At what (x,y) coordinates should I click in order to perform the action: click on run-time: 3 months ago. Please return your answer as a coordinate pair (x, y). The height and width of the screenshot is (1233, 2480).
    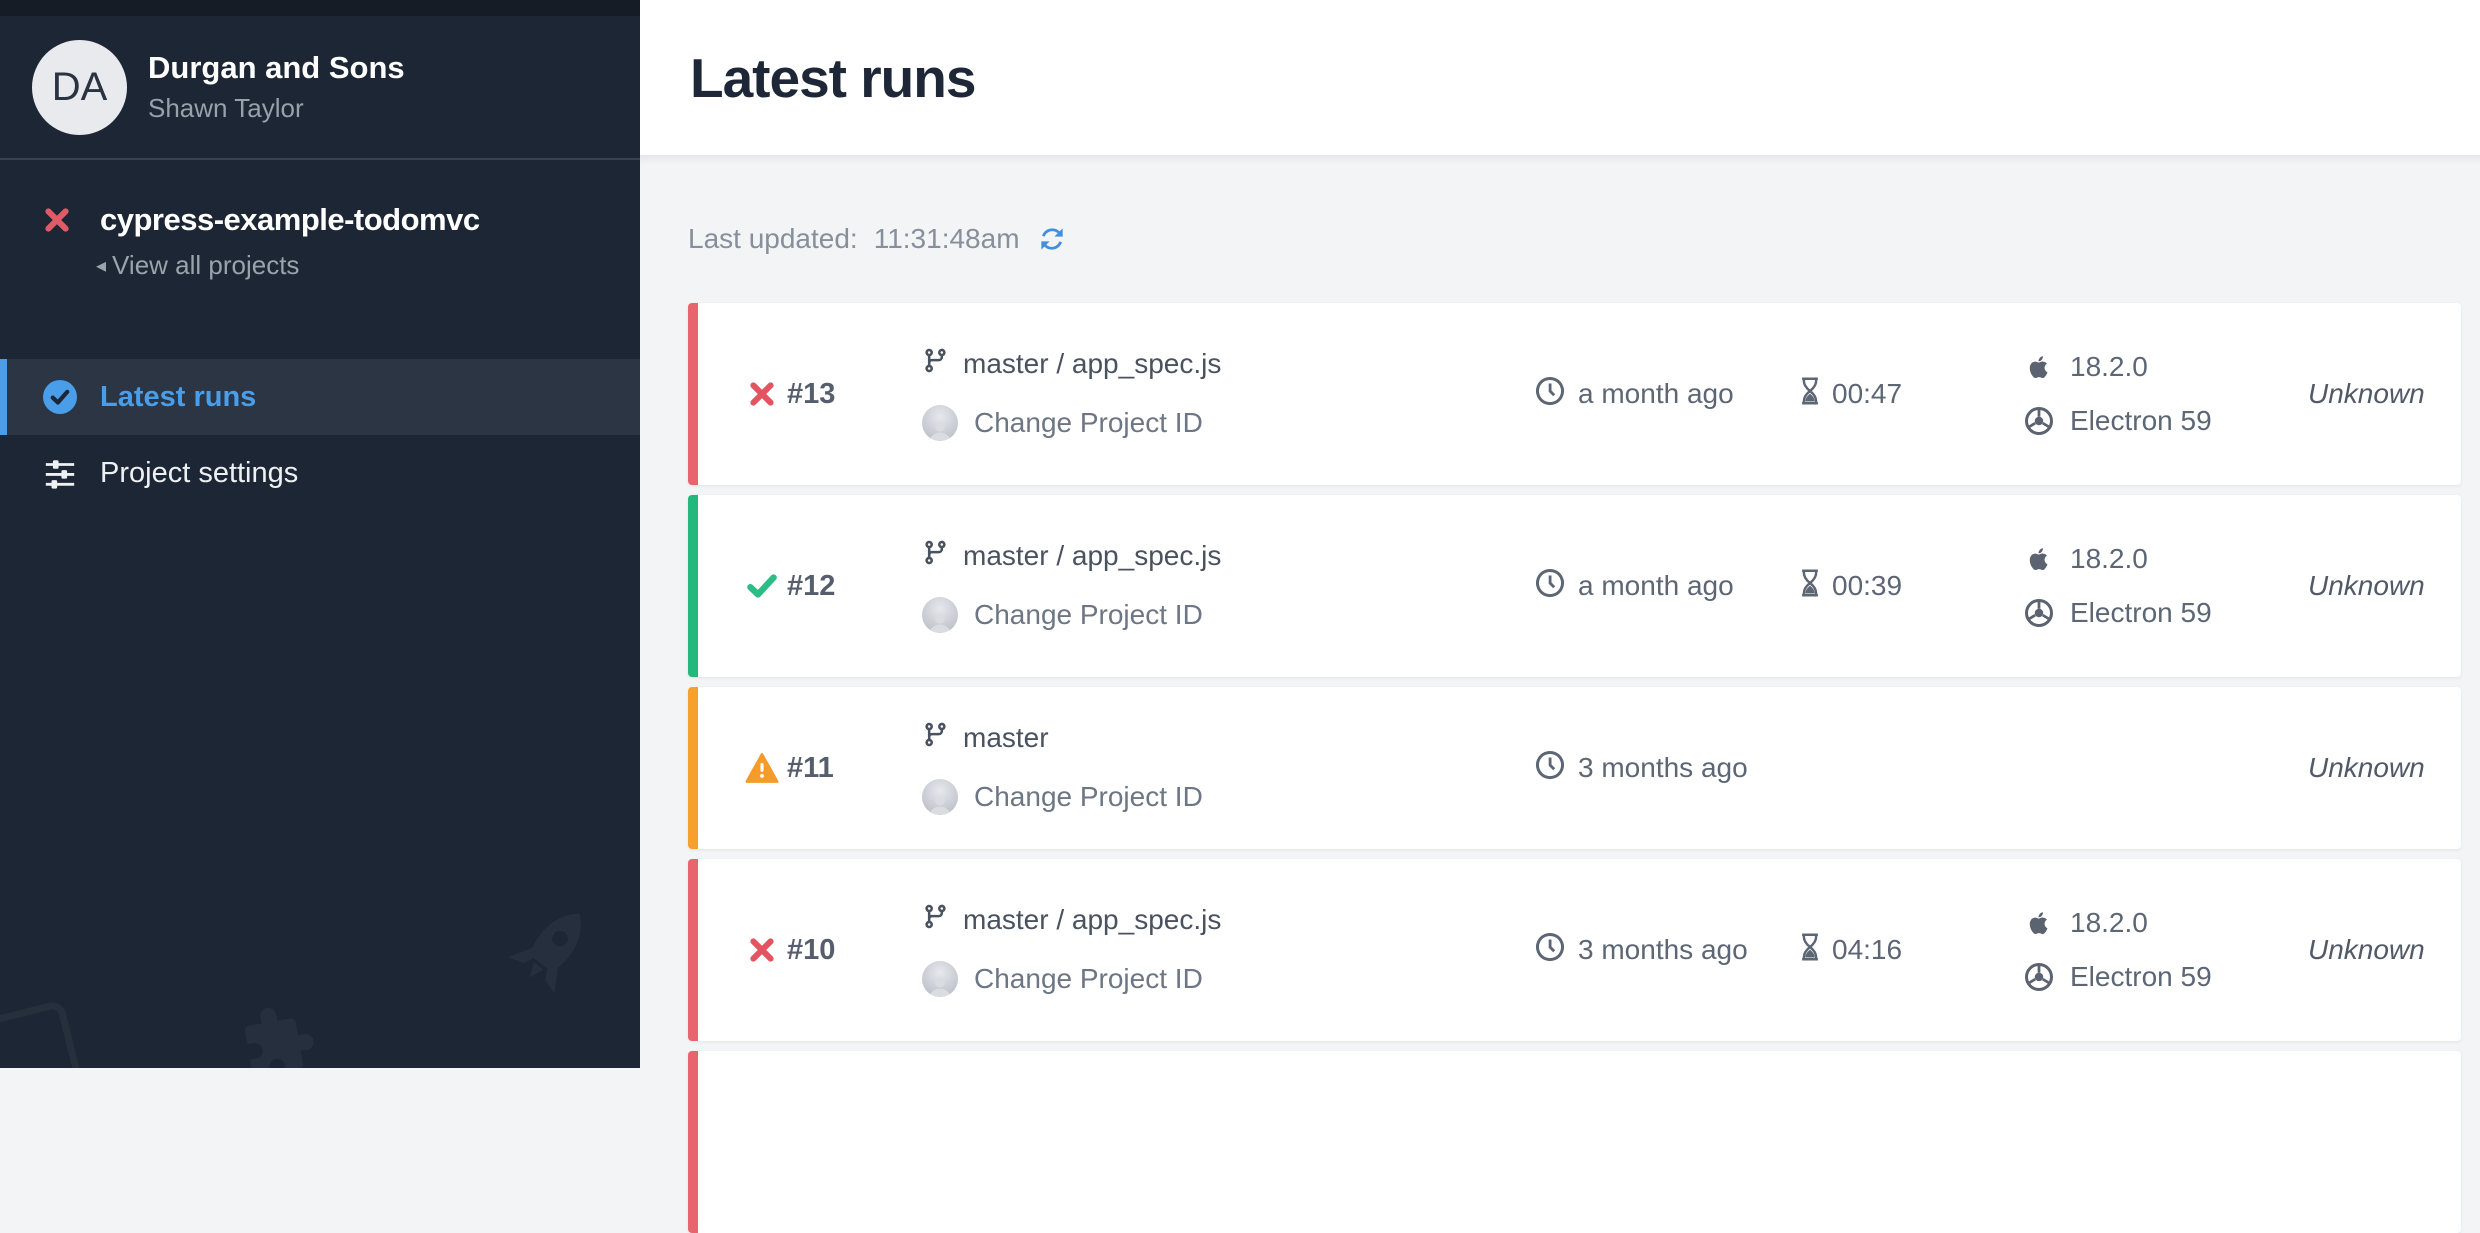
    Looking at the image, I should click on (1665, 950).